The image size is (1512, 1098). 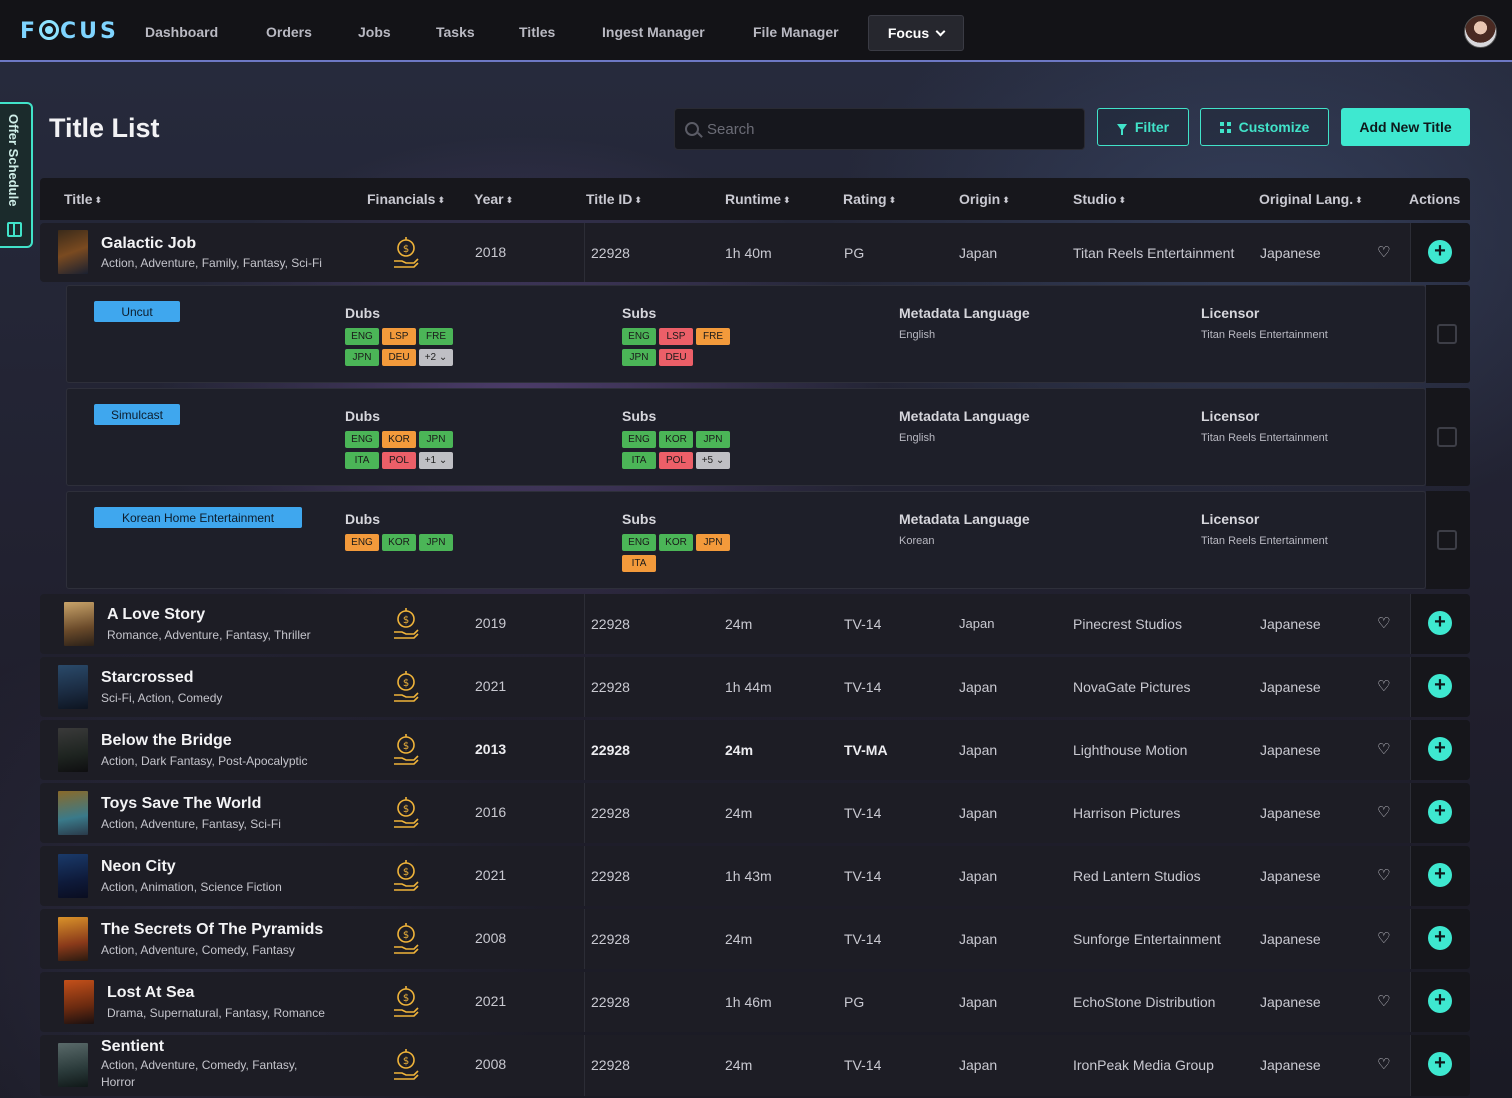 I want to click on row-title: Neon City, so click(x=138, y=866).